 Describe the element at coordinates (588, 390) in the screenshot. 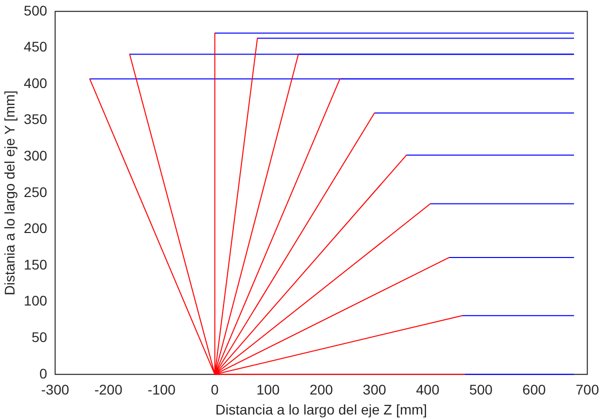

I see `x-tick-label: 700` at that location.